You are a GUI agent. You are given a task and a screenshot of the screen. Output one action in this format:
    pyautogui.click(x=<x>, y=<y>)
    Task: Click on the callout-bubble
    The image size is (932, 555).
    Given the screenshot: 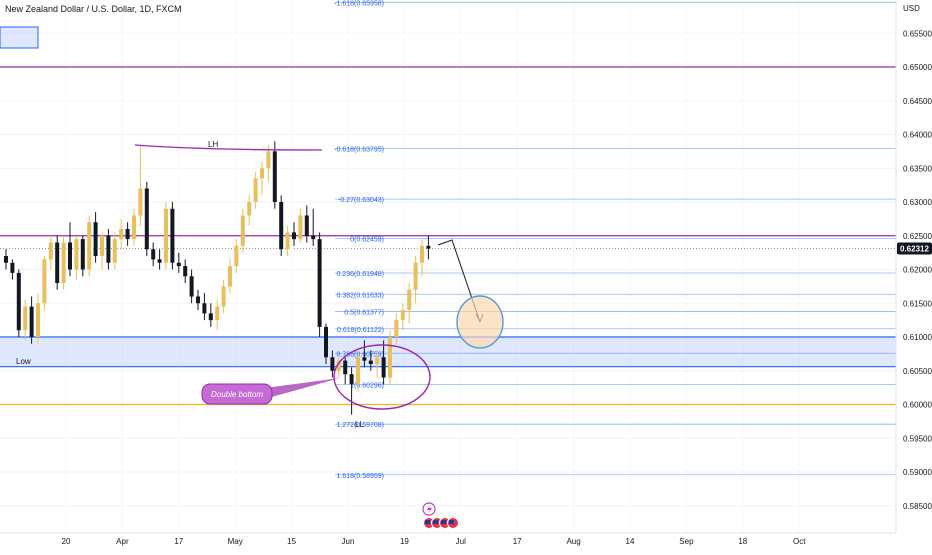 What is the action you would take?
    pyautogui.click(x=237, y=394)
    